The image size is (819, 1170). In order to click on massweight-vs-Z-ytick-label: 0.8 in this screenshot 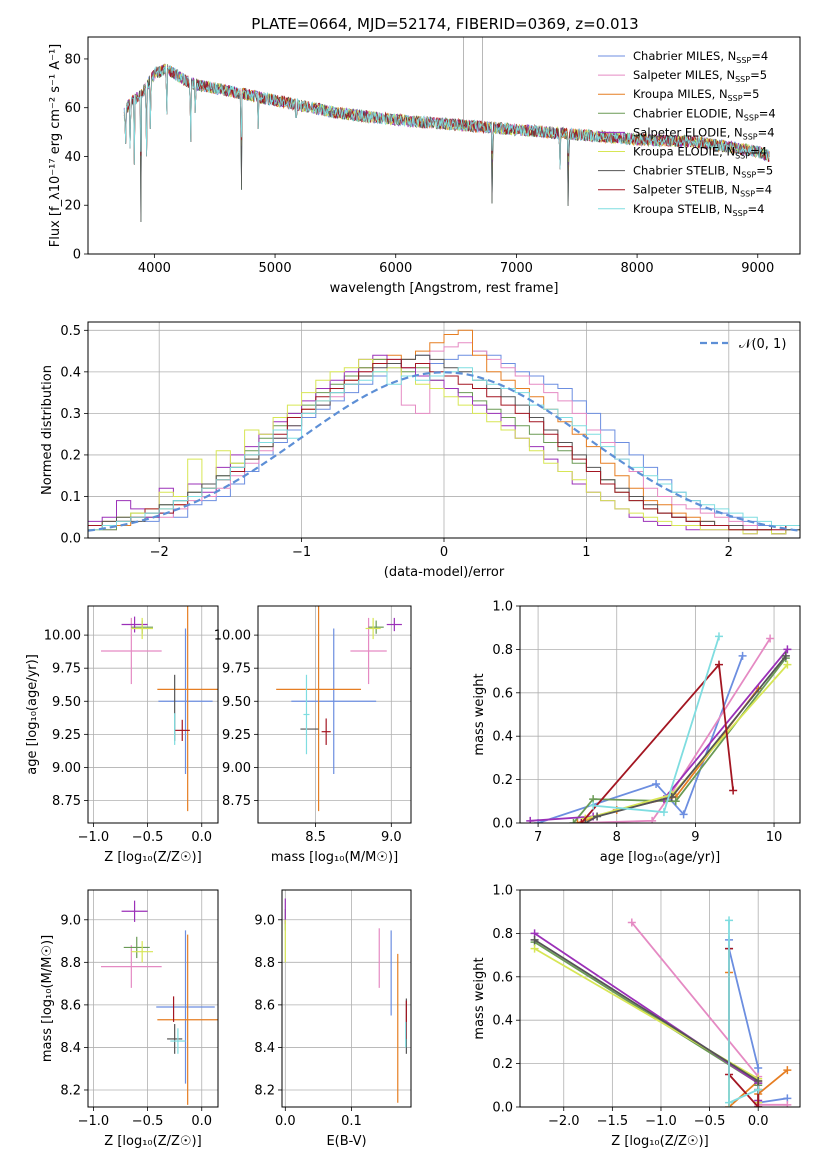, I will do `click(502, 934)`.